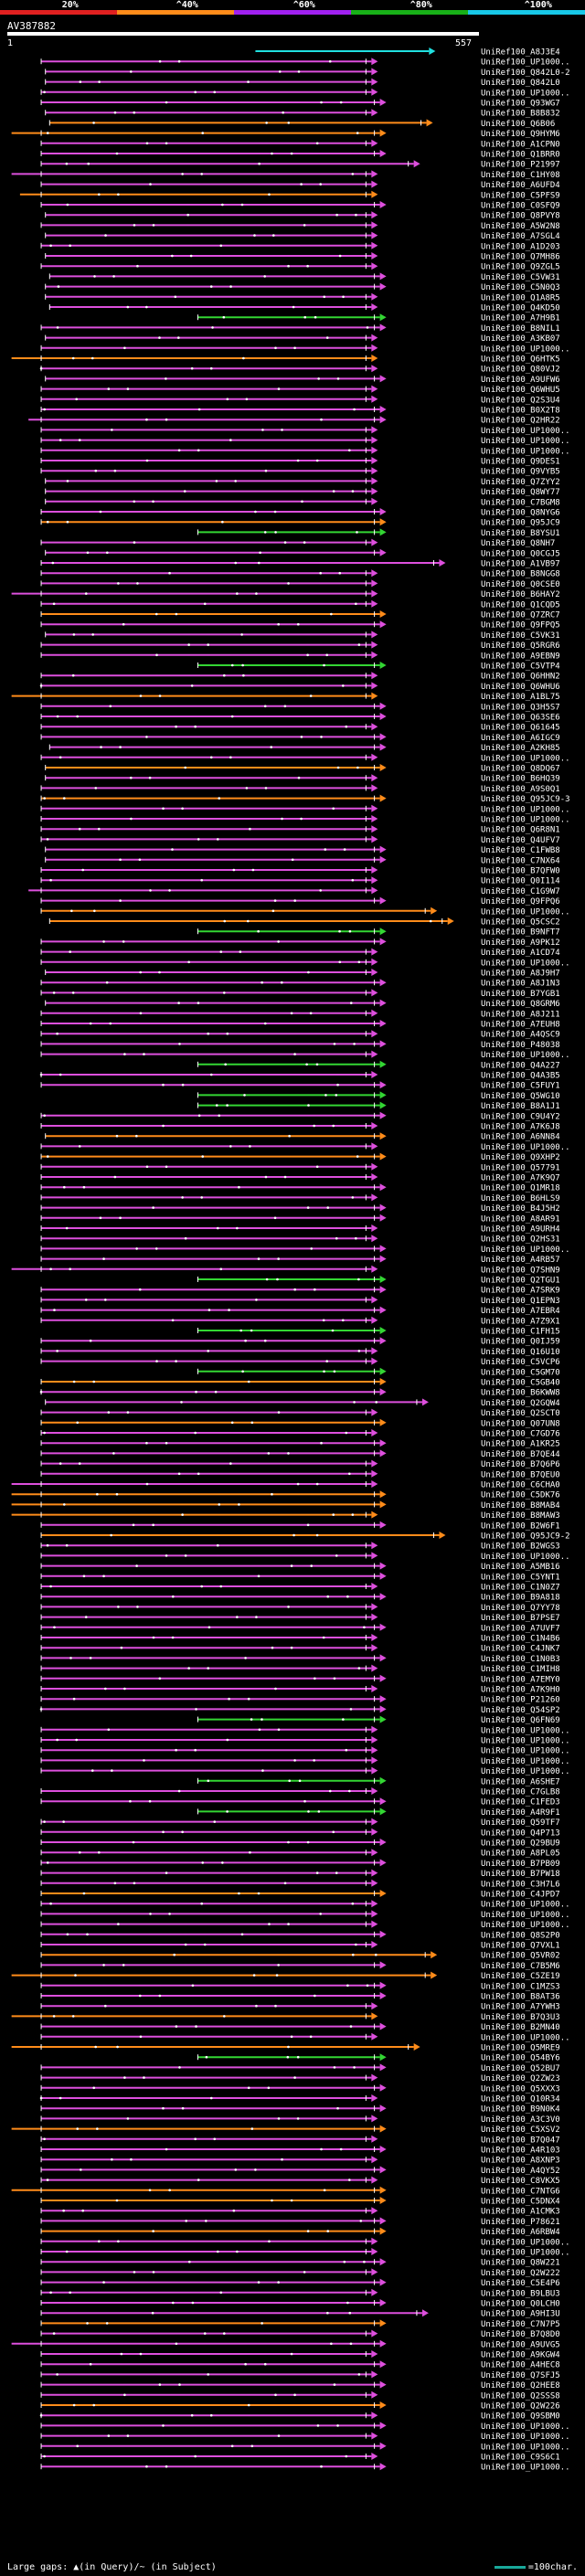 The width and height of the screenshot is (585, 2576). I want to click on hit-label: UniRef100_Q95JC9-3, so click(525, 799).